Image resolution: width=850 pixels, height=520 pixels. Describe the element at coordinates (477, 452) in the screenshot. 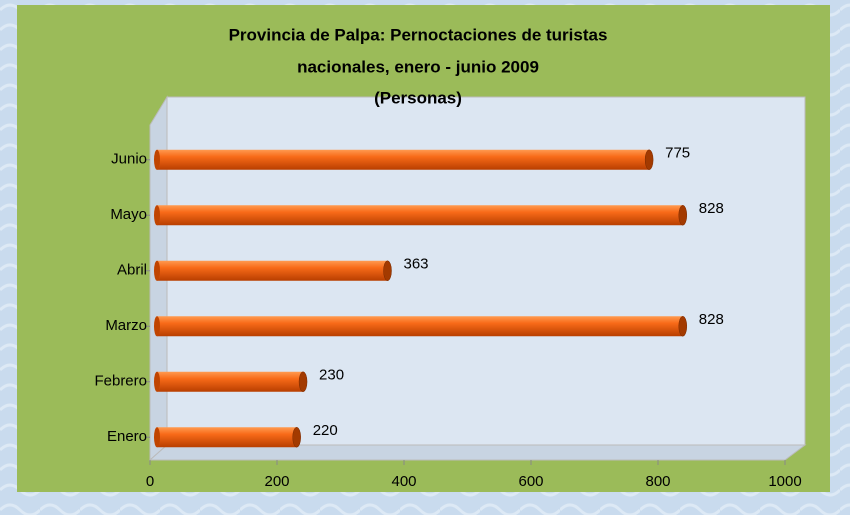

I see `floor` at that location.